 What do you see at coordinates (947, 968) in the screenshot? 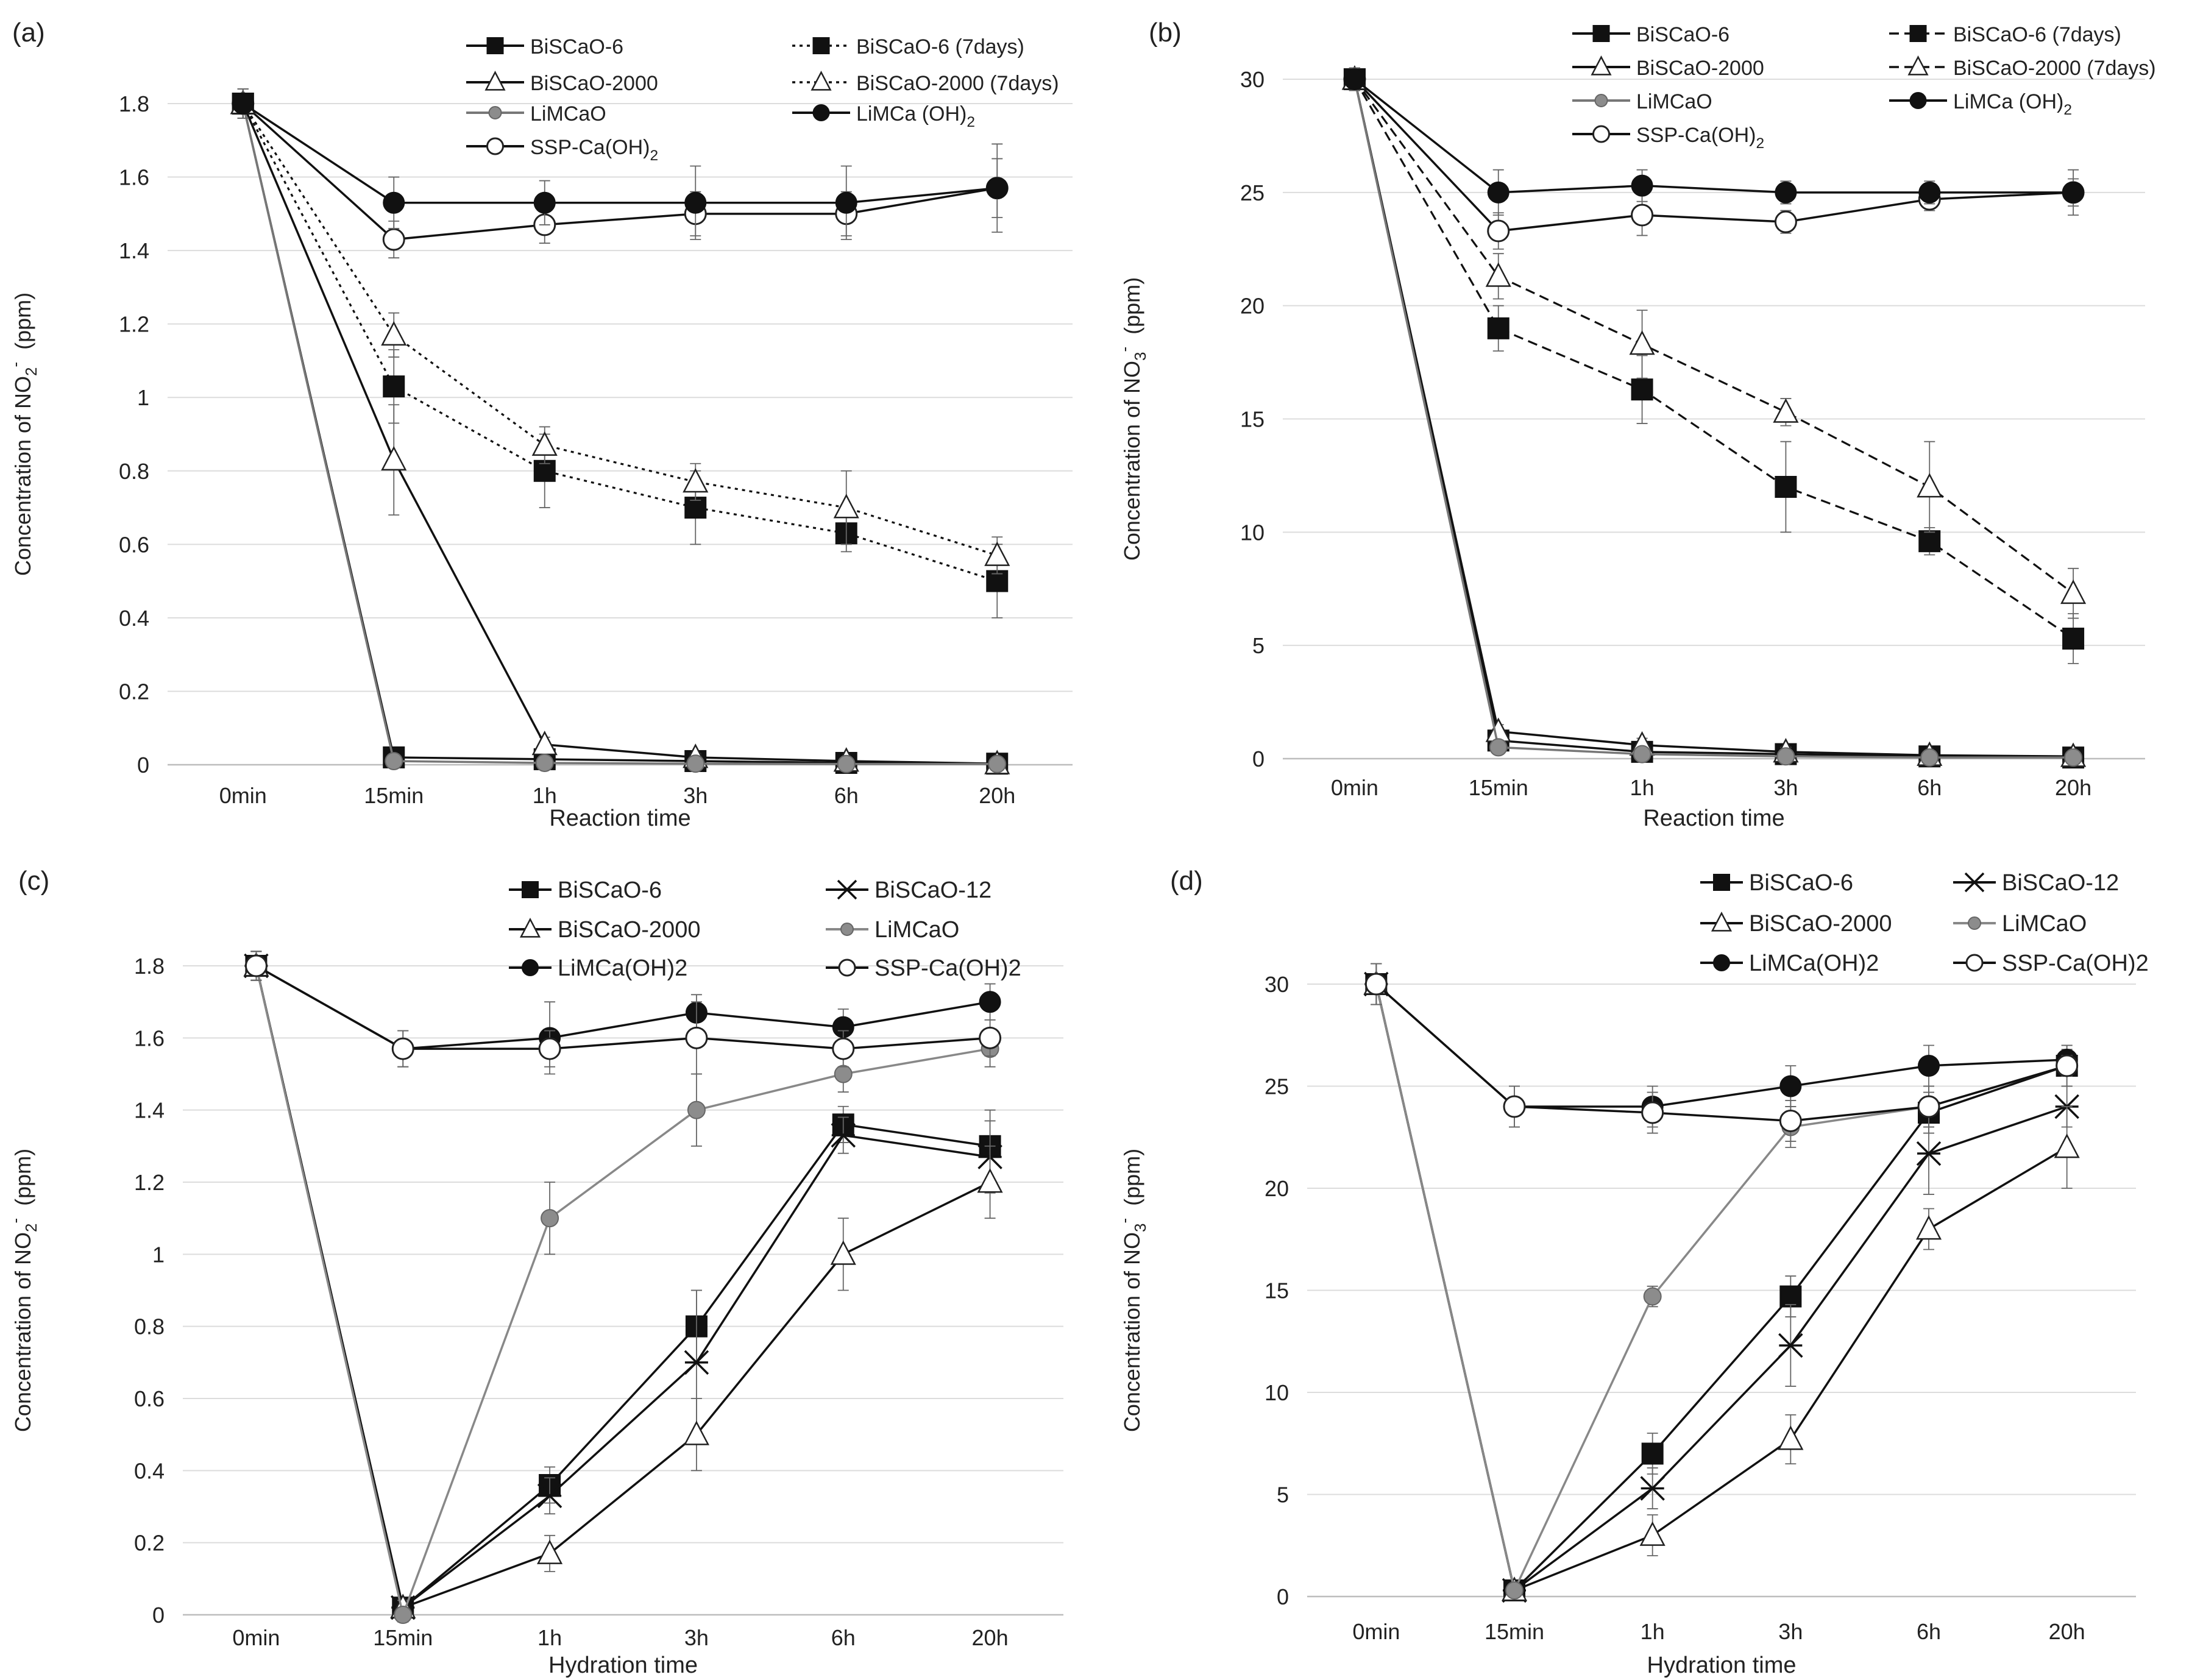
I see `panel-c-legend-label: SSP-Ca(OH)2` at bounding box center [947, 968].